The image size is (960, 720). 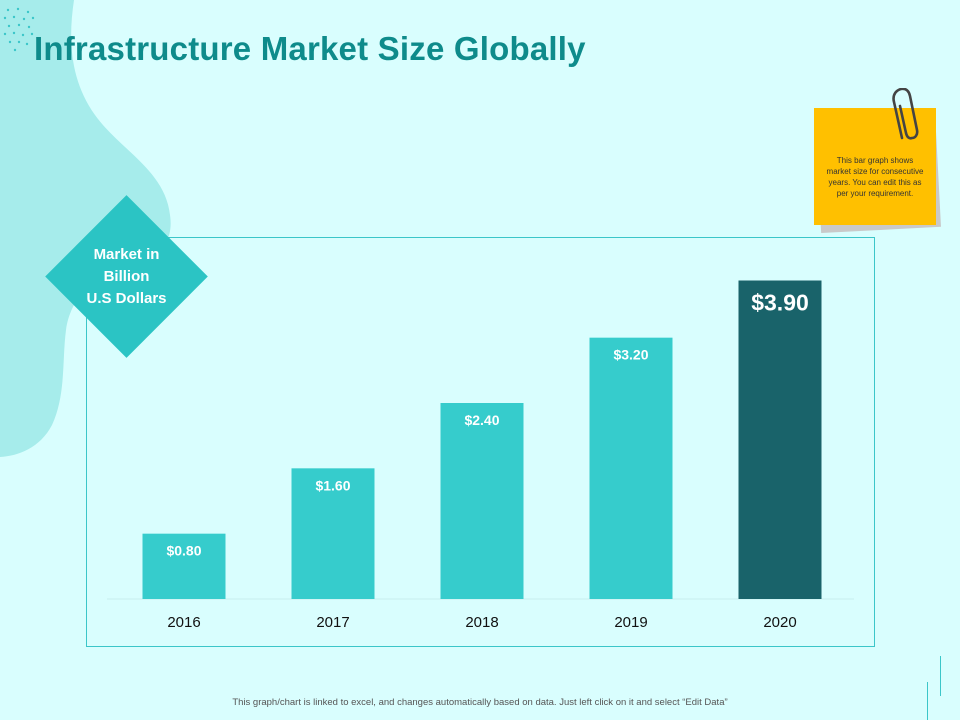 What do you see at coordinates (183, 622) in the screenshot?
I see `x-tick-label: 2016` at bounding box center [183, 622].